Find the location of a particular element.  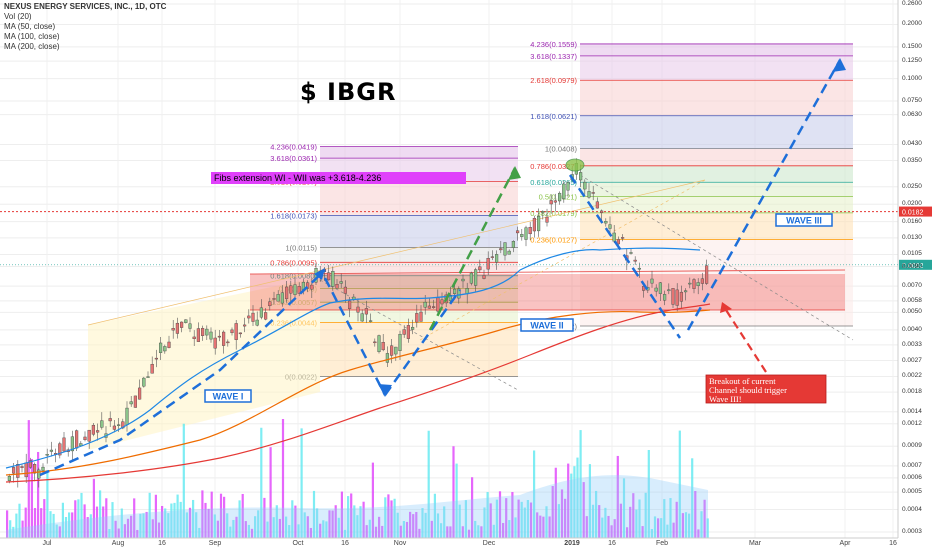

price-tick-label: 0.0250 is located at coordinates (912, 186).